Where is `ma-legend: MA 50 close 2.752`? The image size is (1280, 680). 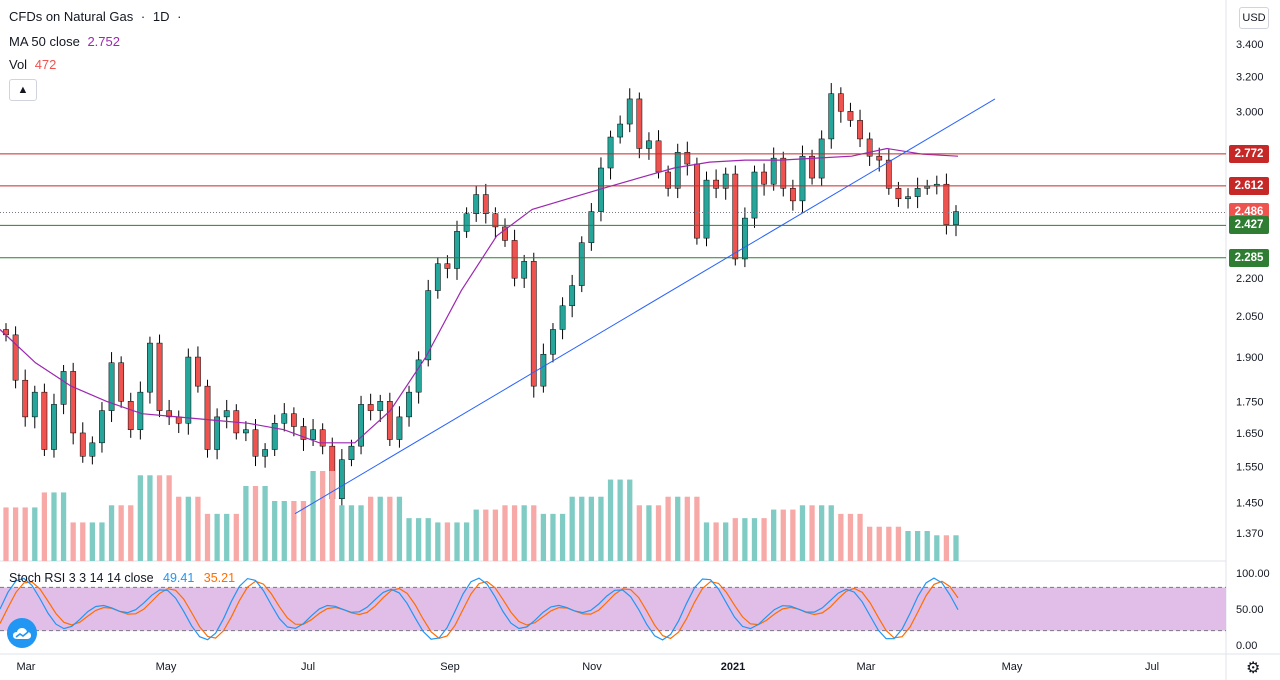 ma-legend: MA 50 close 2.752 is located at coordinates (66, 41).